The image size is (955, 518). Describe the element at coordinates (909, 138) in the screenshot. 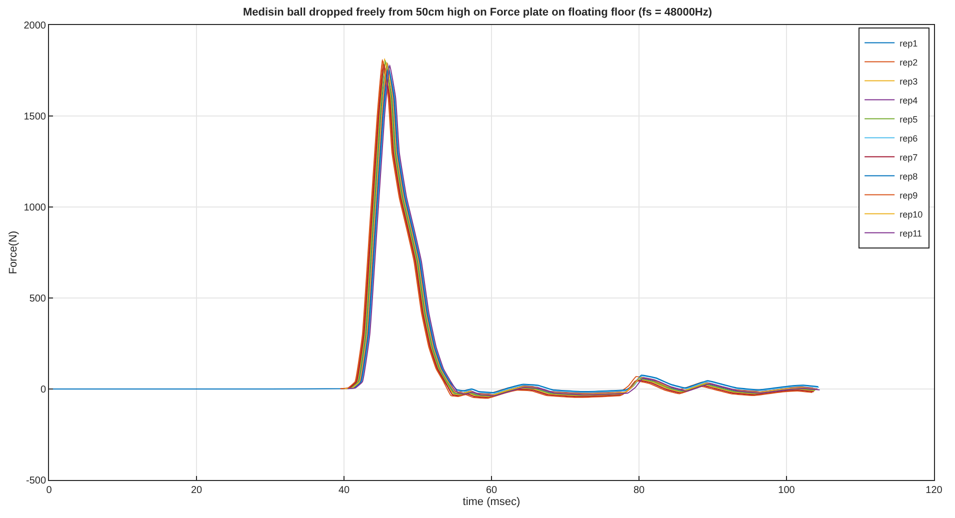

I see `legend-label: rep6` at that location.